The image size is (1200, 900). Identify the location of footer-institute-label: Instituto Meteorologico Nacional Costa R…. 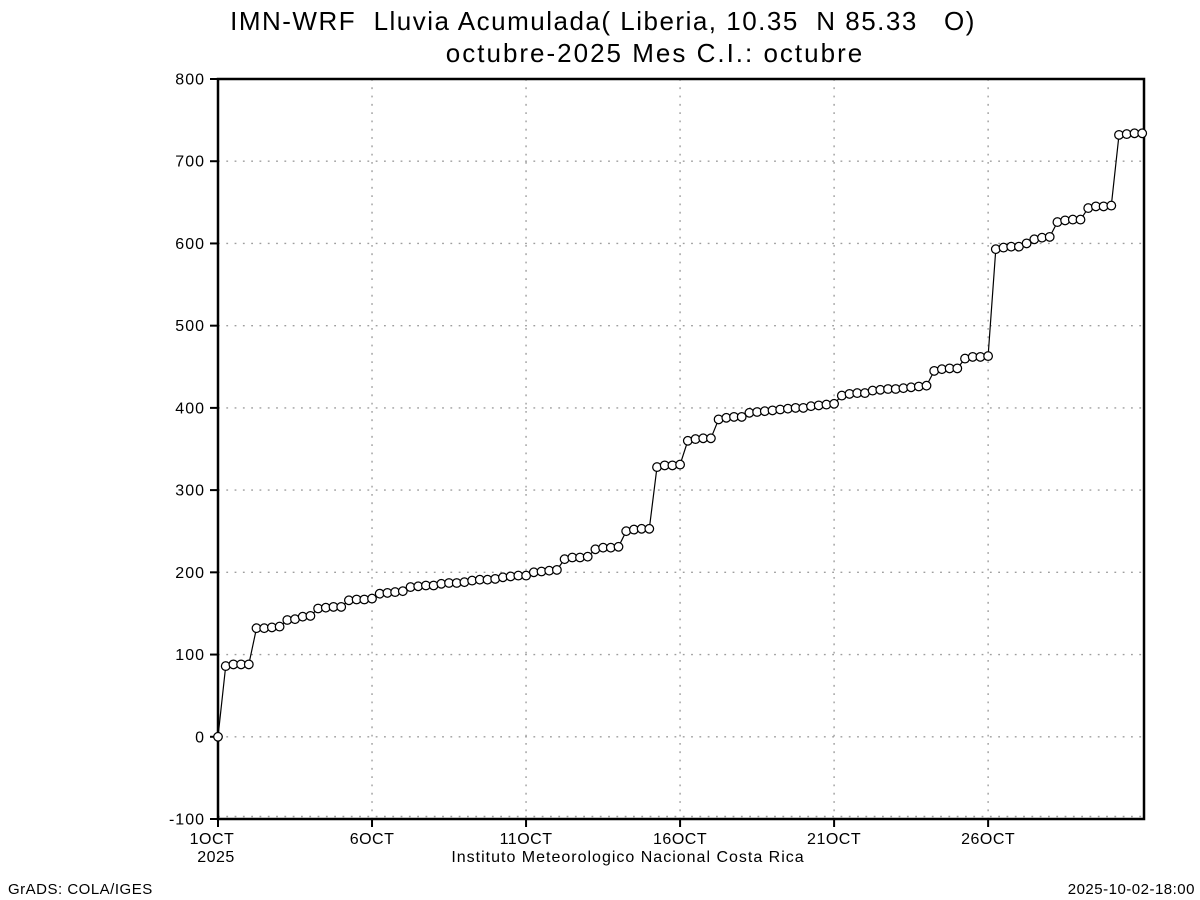
(628, 857).